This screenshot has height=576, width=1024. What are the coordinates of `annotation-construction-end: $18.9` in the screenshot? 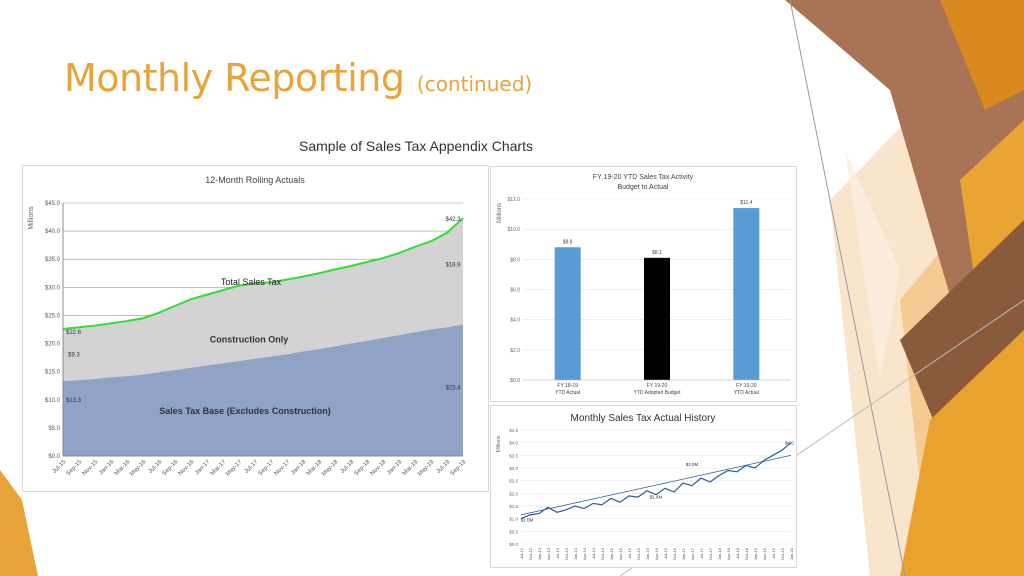 It's located at (453, 266).